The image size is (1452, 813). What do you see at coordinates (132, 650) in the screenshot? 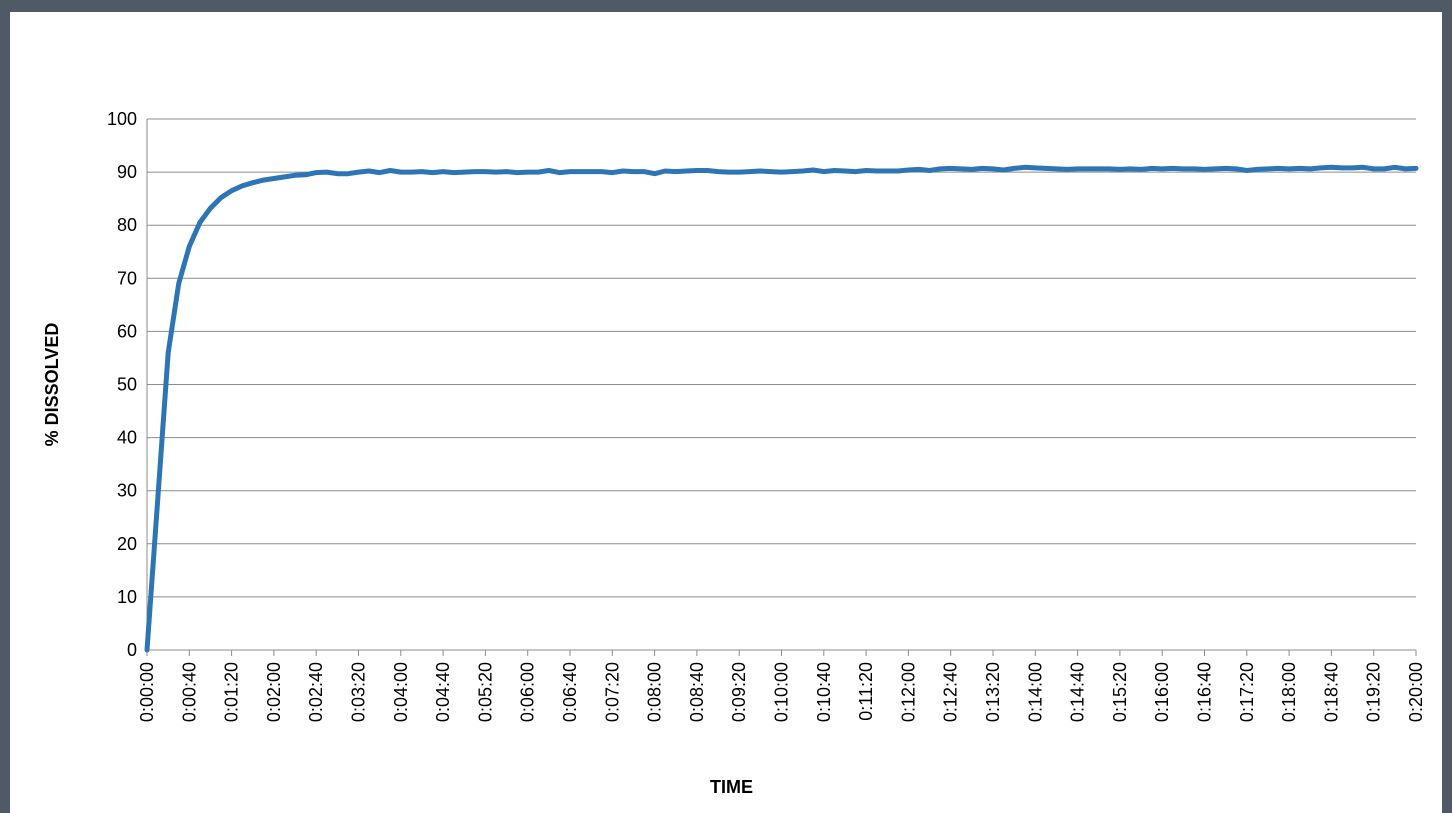
I see `y-tick-label: 0` at bounding box center [132, 650].